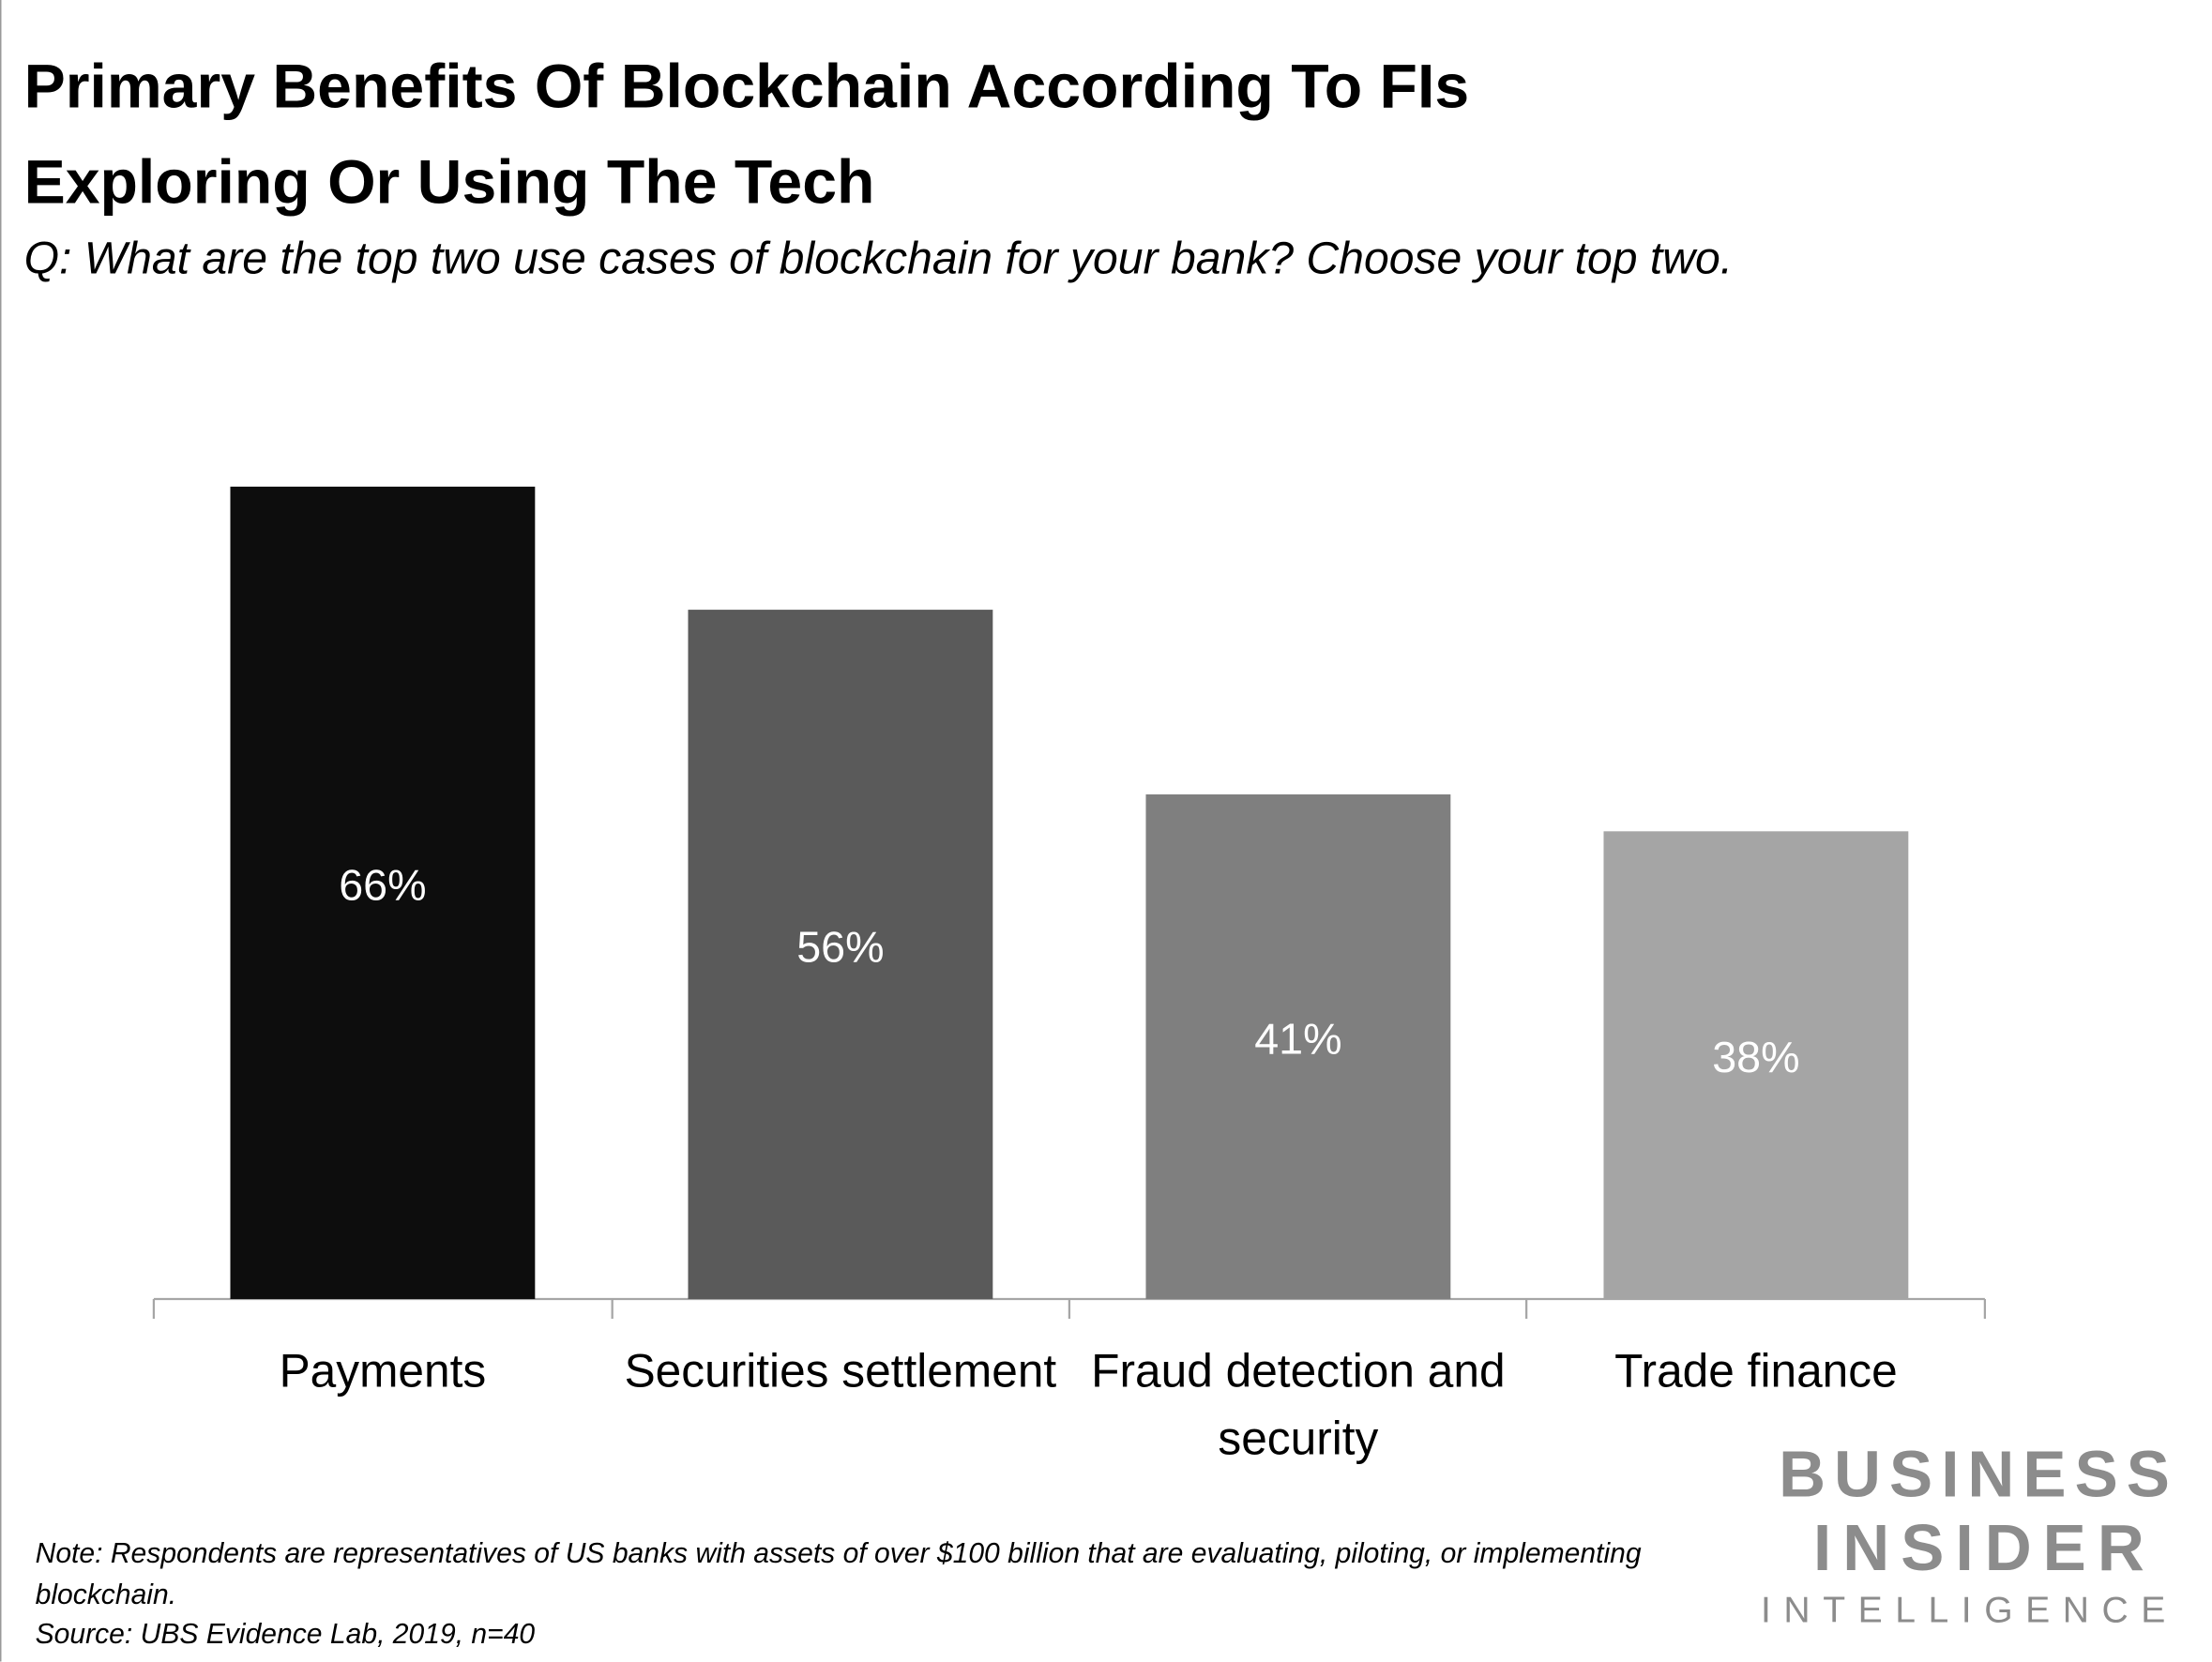  Describe the element at coordinates (1298, 1404) in the screenshot. I see `x-tick-label: Fraud detection and security` at that location.